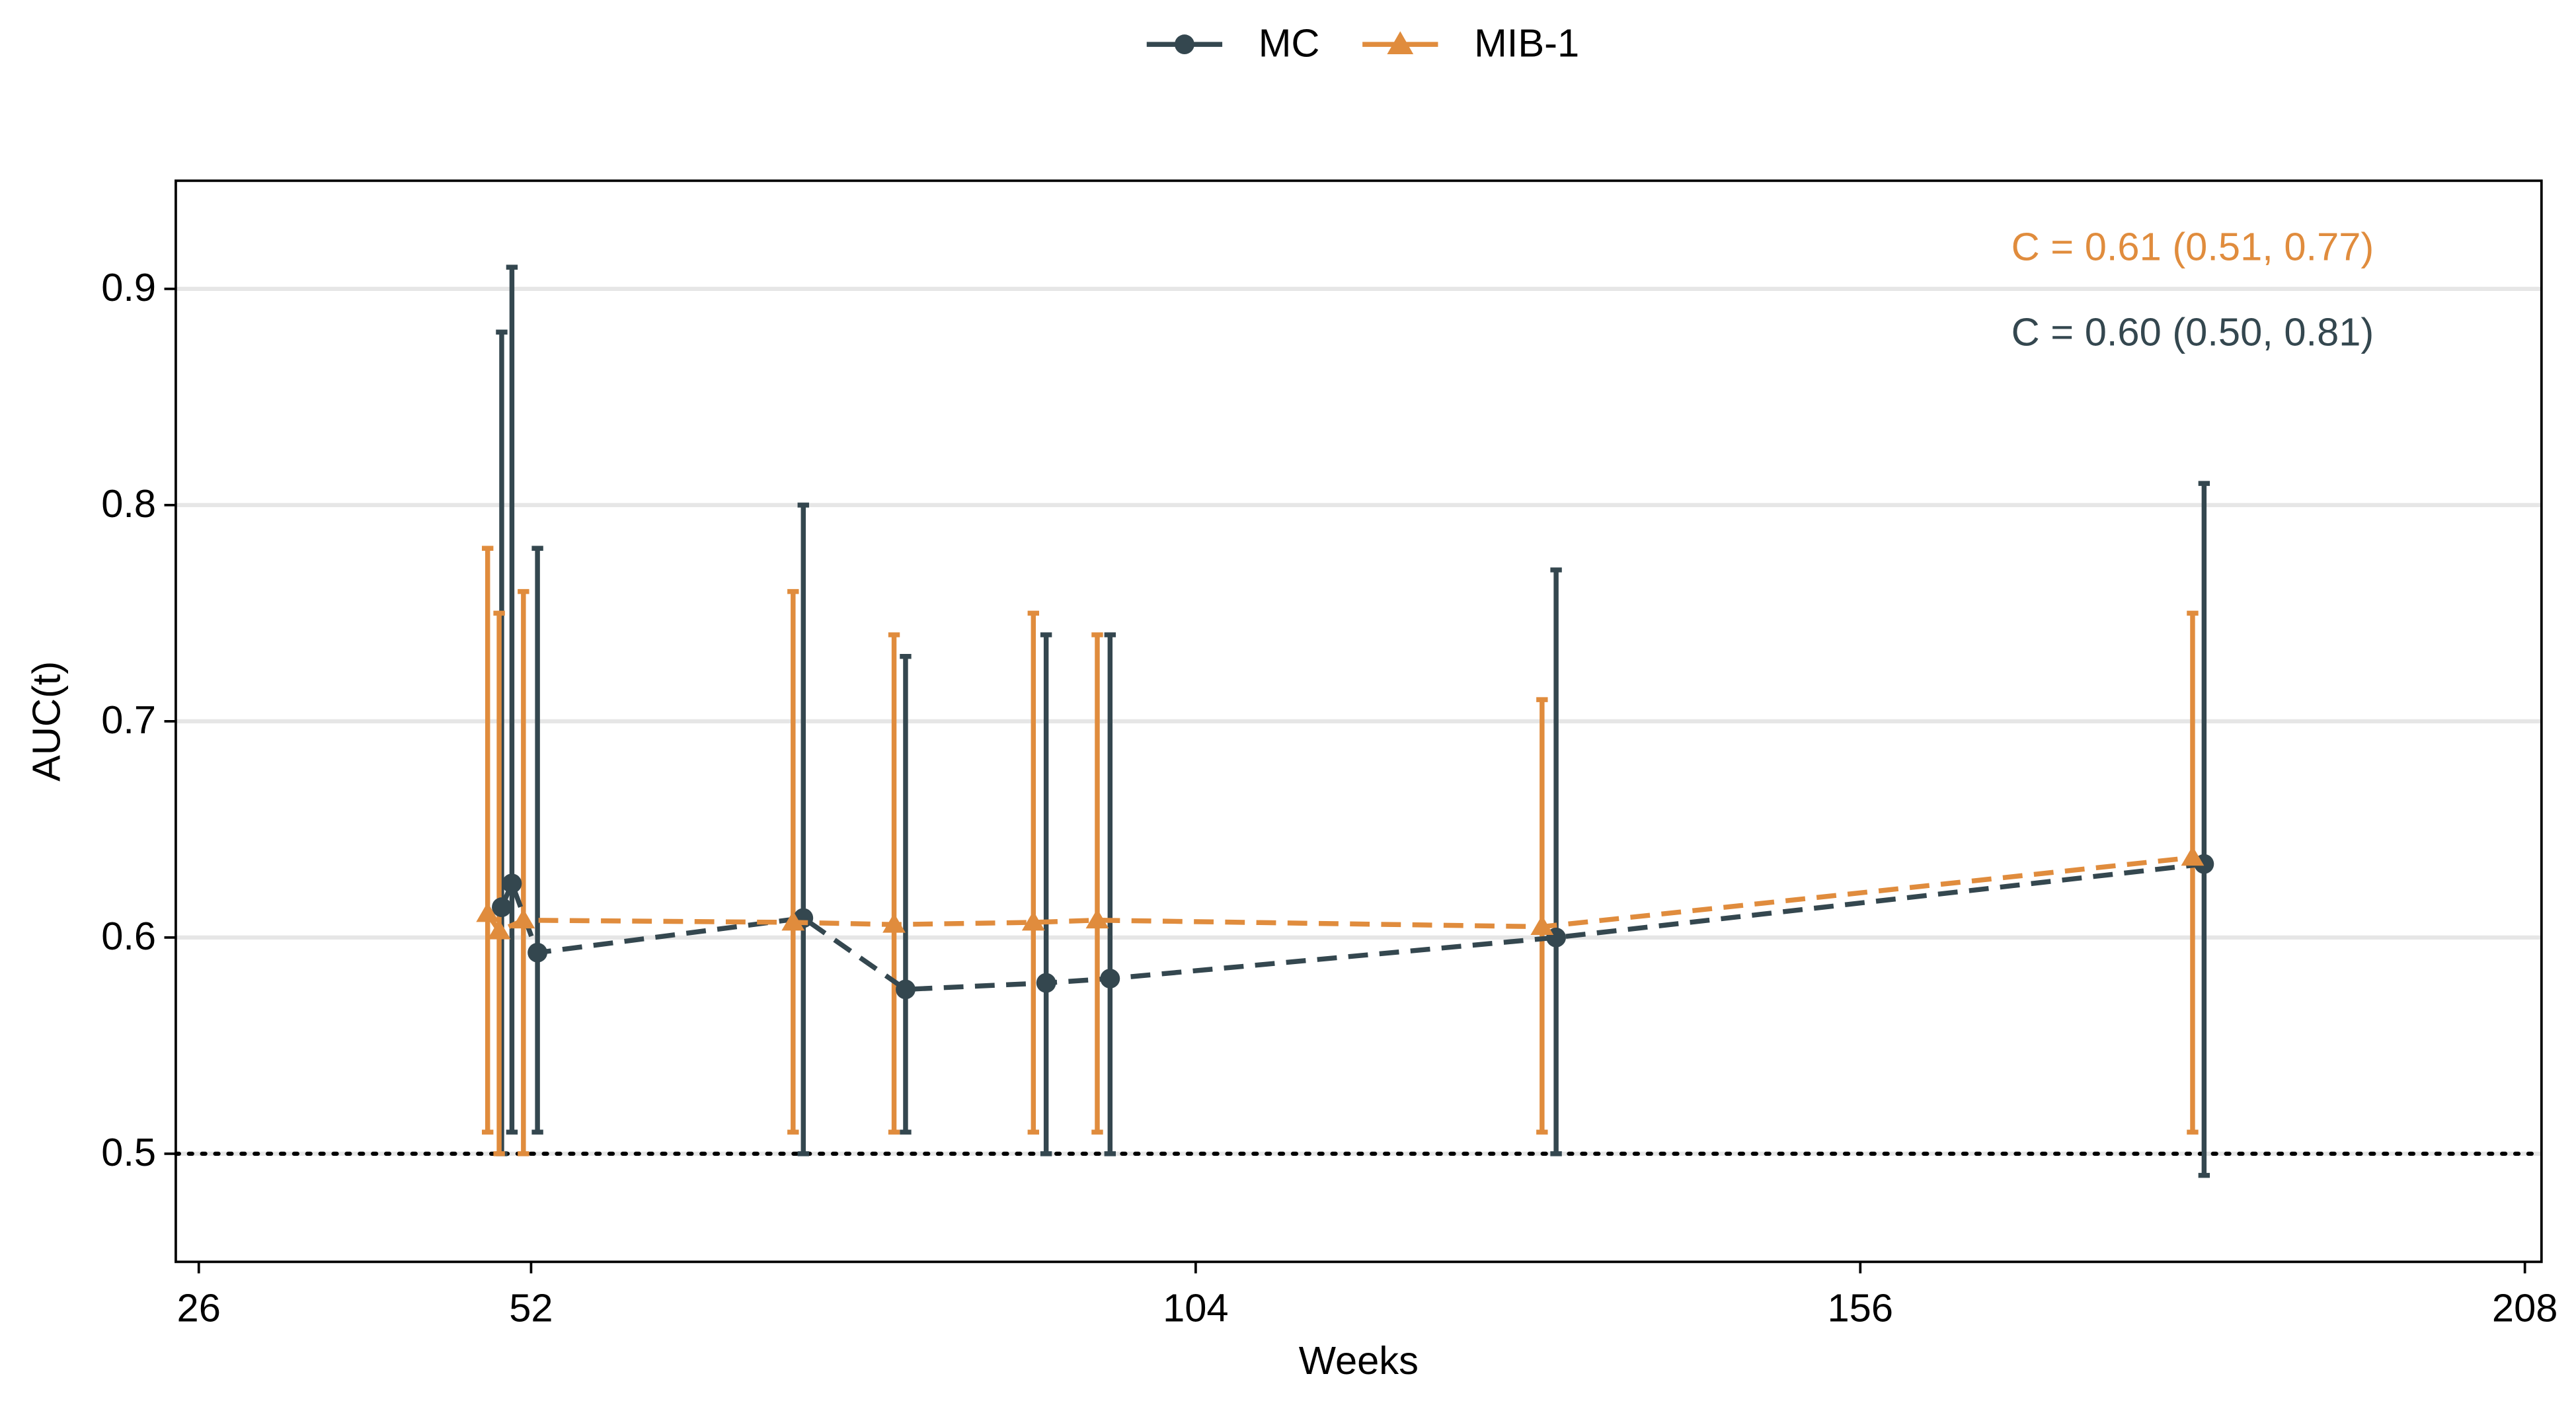 This screenshot has width=2576, height=1413. What do you see at coordinates (128, 503) in the screenshot?
I see `y-tick-label: 0.8` at bounding box center [128, 503].